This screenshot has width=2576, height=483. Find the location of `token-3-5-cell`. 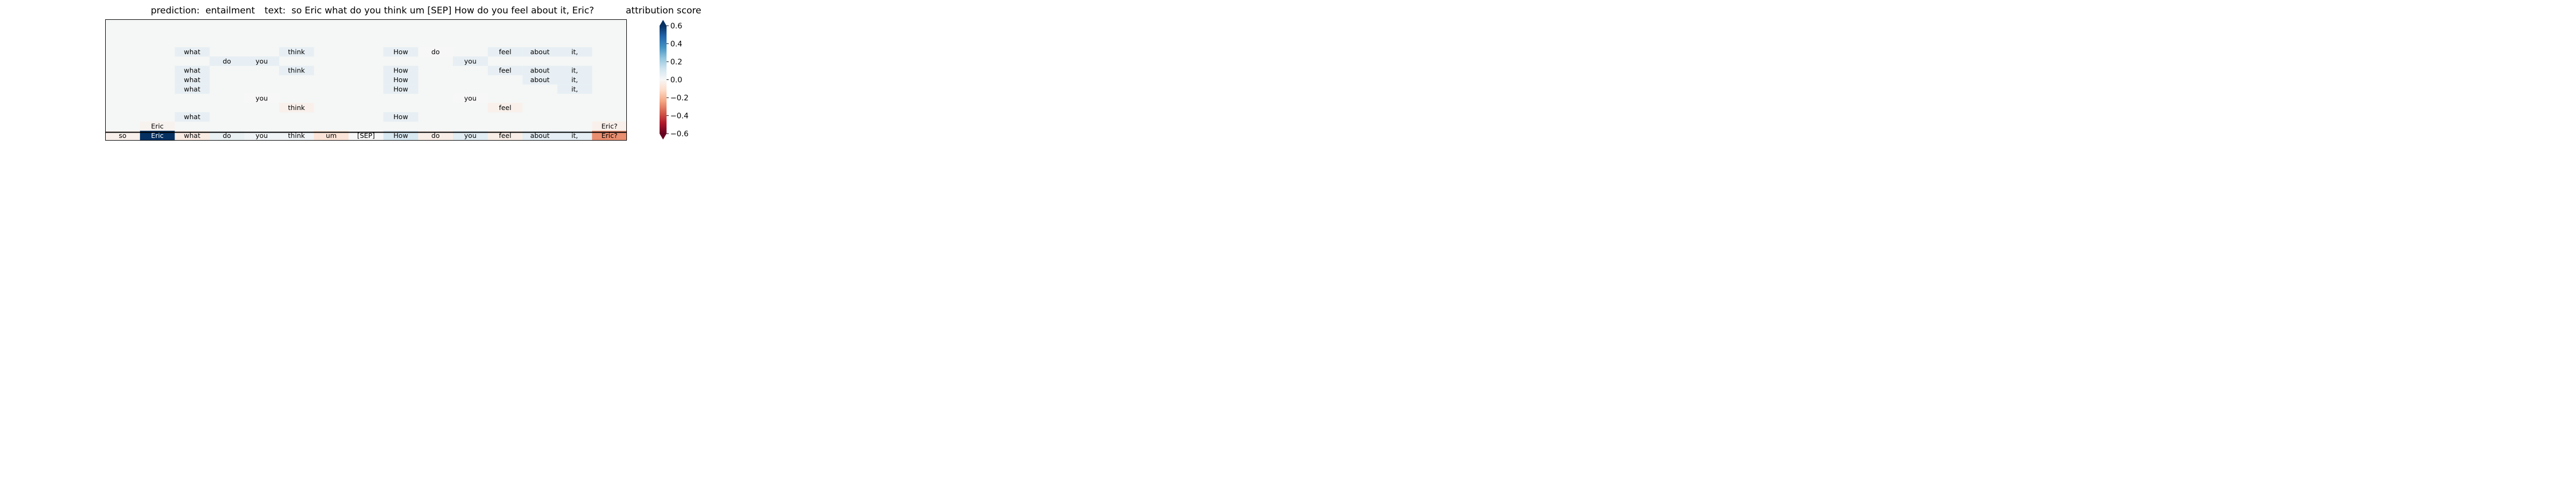

token-3-5-cell is located at coordinates (296, 52).